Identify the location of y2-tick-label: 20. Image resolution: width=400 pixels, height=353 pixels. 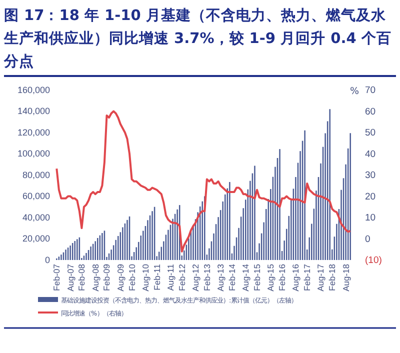
(370, 196).